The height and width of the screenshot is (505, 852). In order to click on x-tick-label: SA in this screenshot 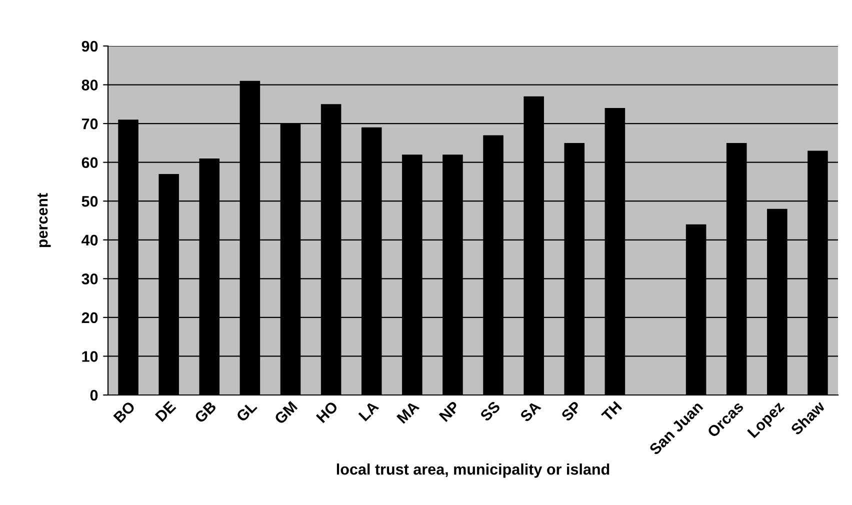, I will do `click(530, 411)`.